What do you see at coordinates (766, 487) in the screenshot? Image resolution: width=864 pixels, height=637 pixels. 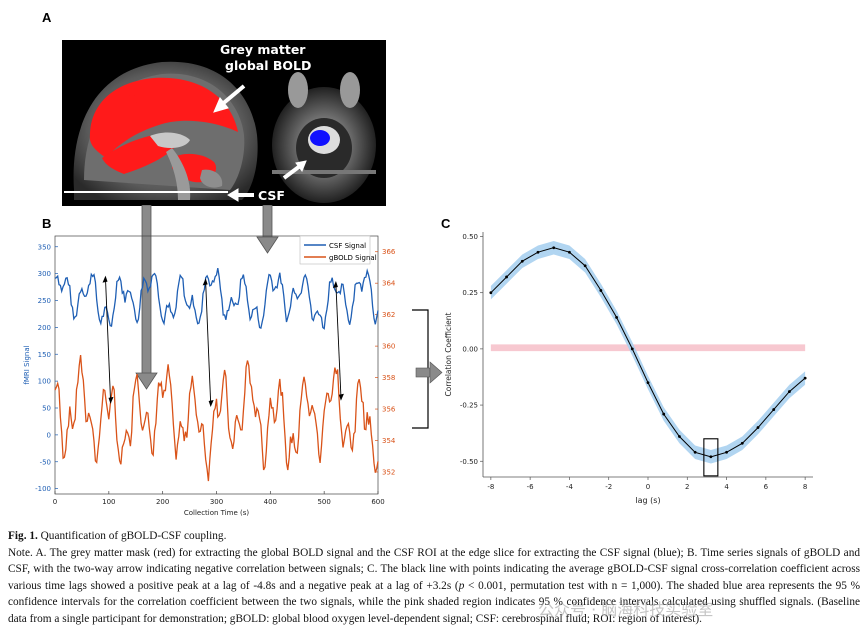 I see `x-tick-label: 6` at bounding box center [766, 487].